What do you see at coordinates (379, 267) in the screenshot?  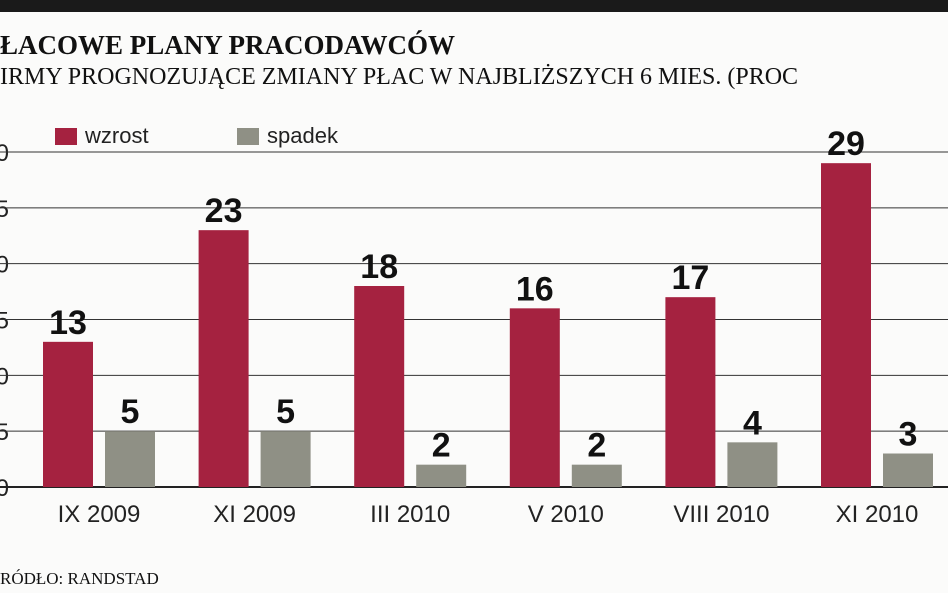 I see `value-label: 18` at bounding box center [379, 267].